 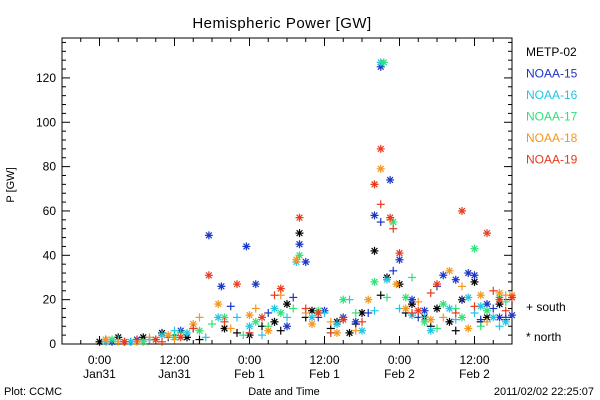 What do you see at coordinates (281, 23) in the screenshot?
I see `chart-title: Hemispheric Power [GW]` at bounding box center [281, 23].